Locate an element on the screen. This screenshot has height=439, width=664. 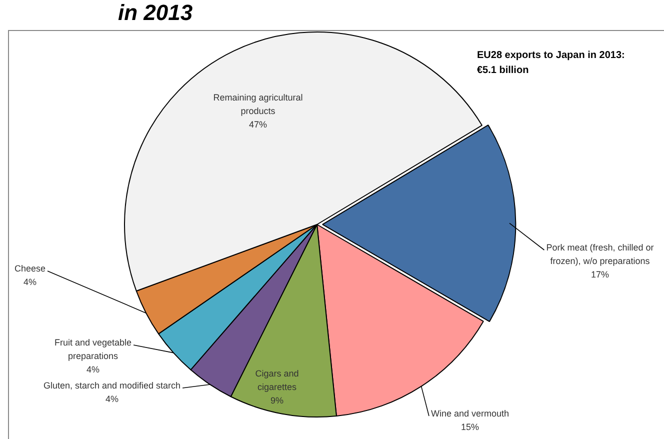
slice-label: Pork meat (fresh, chilled or frozen), w/o preparations is located at coordinates (600, 254).